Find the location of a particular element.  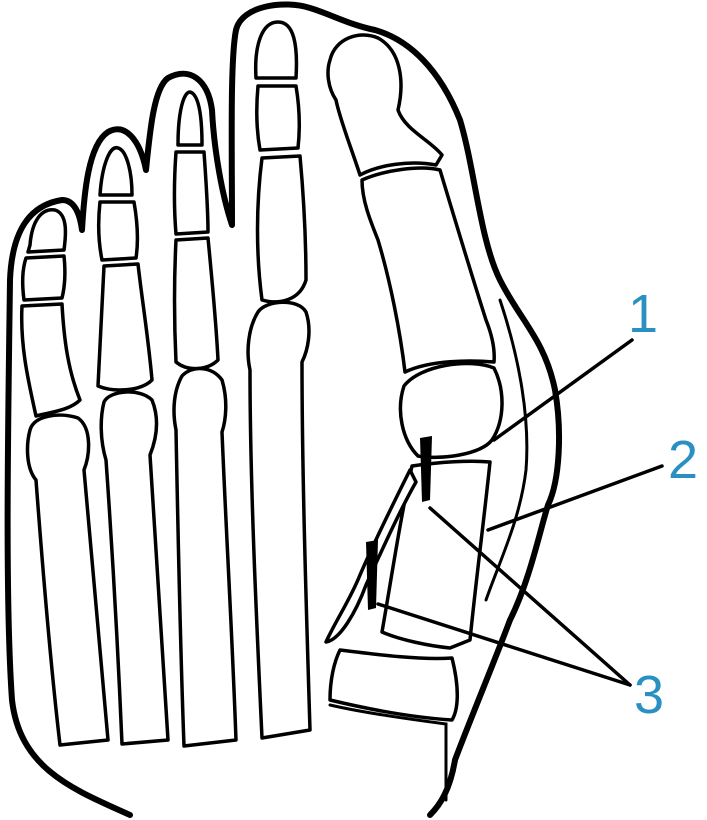

toe-4-middle-phalanx is located at coordinates (118, 231).